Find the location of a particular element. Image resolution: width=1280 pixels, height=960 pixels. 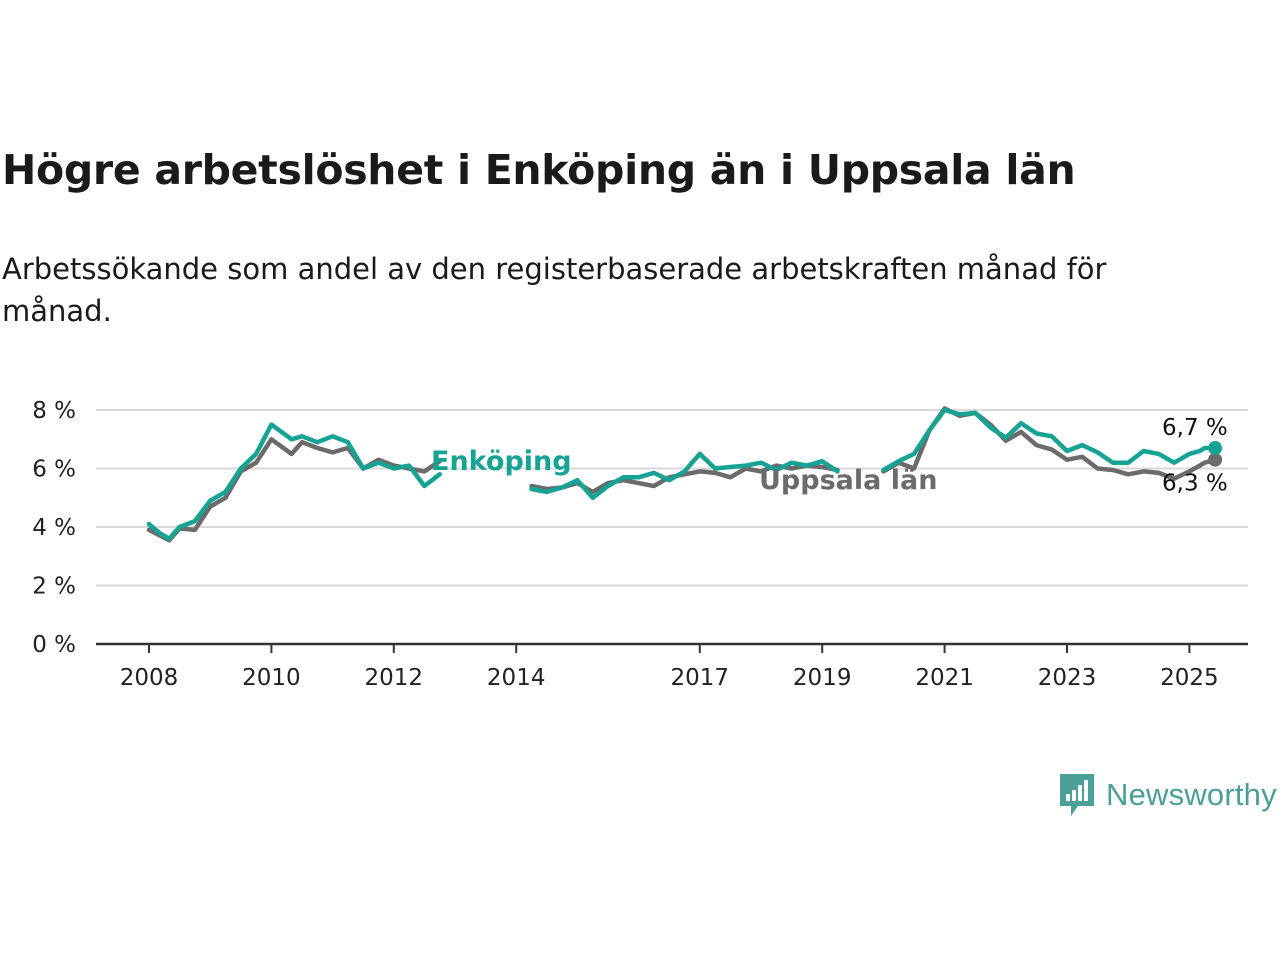

y-axis-ticks: 0 % 2 % 4 % 6 % 8 % is located at coordinates (54, 528).